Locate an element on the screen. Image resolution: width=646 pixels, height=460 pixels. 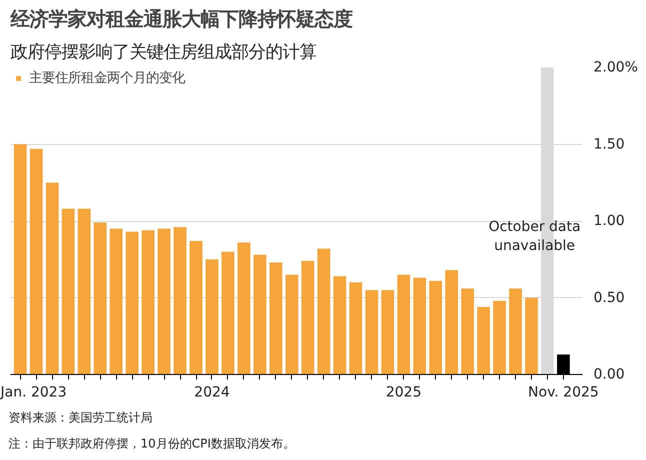
text: 注：由于联邦政府停摆，10月份的CPI数据取消发布。 is located at coordinates (151, 443).